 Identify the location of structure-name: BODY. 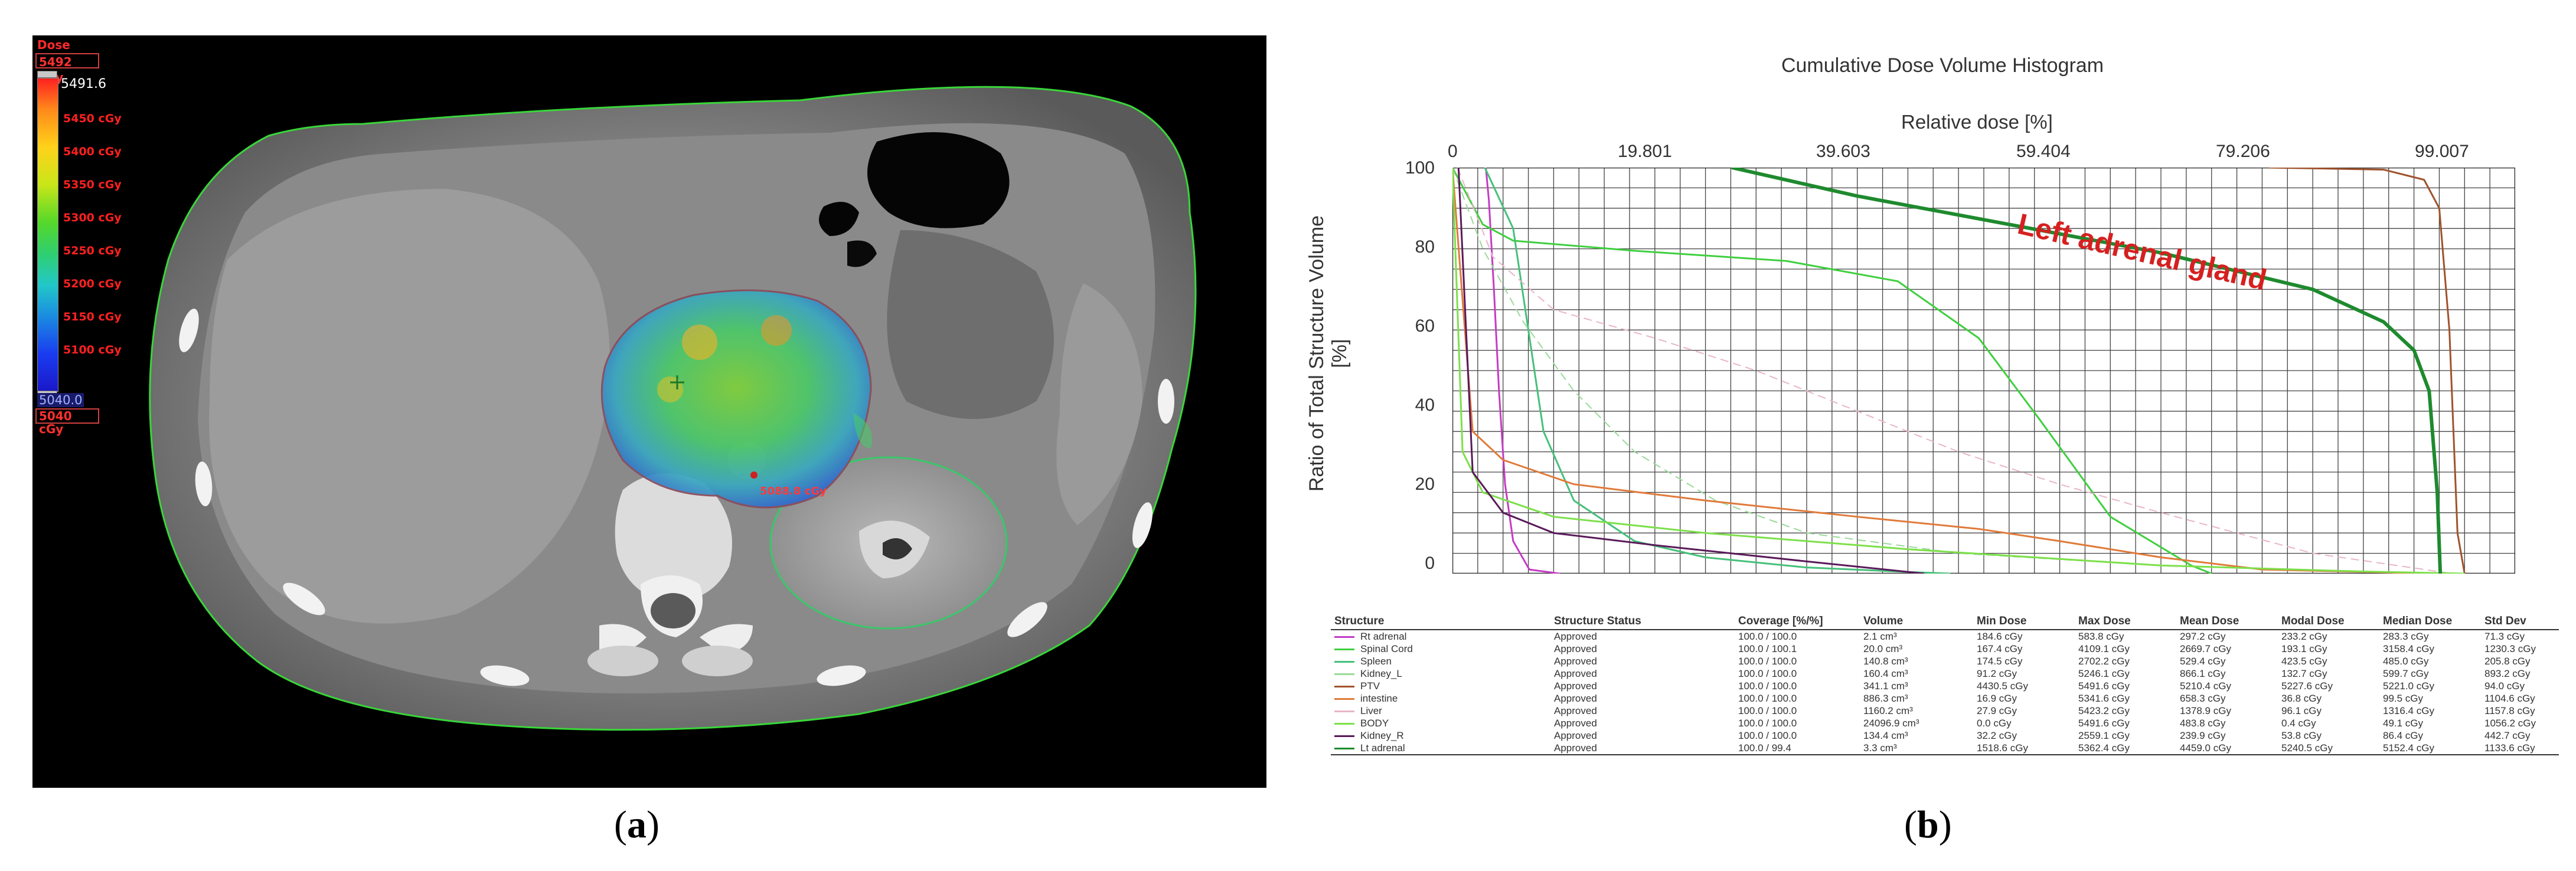
(1374, 723).